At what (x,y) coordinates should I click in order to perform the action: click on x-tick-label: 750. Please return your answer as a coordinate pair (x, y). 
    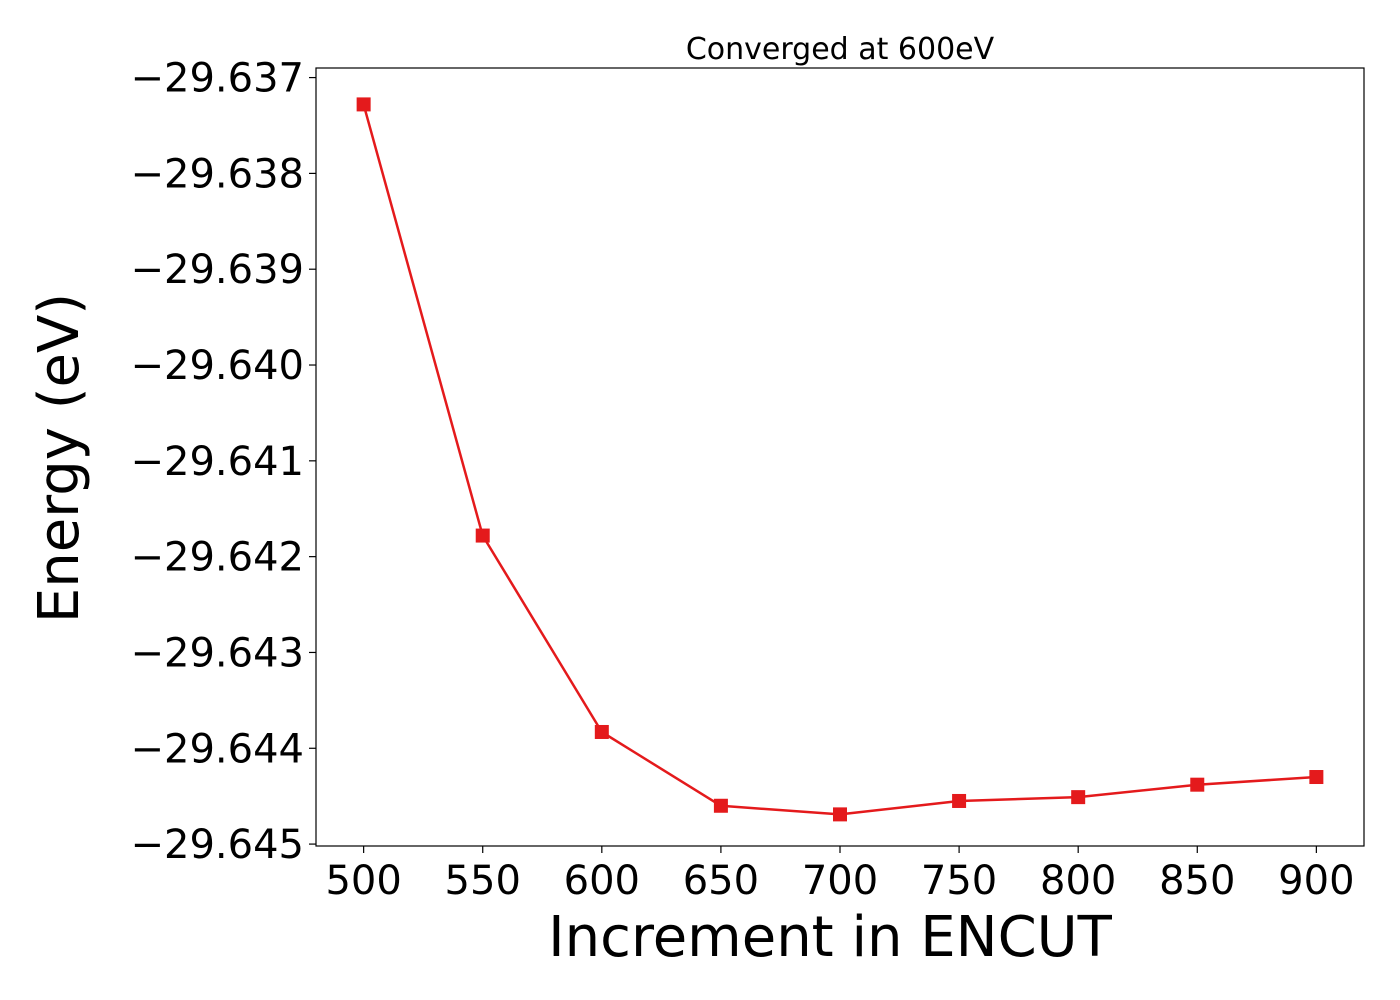
    Looking at the image, I should click on (959, 881).